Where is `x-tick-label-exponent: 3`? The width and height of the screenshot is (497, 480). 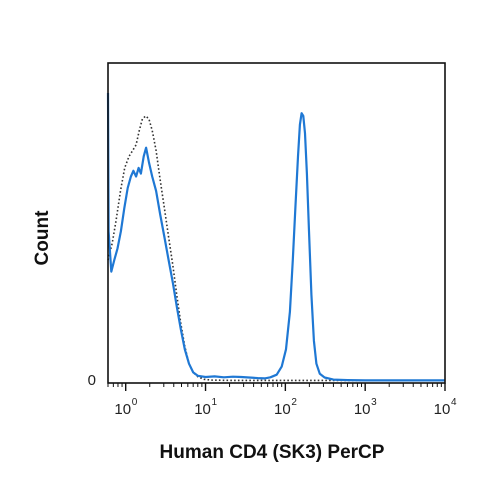 x-tick-label-exponent: 3 is located at coordinates (374, 402).